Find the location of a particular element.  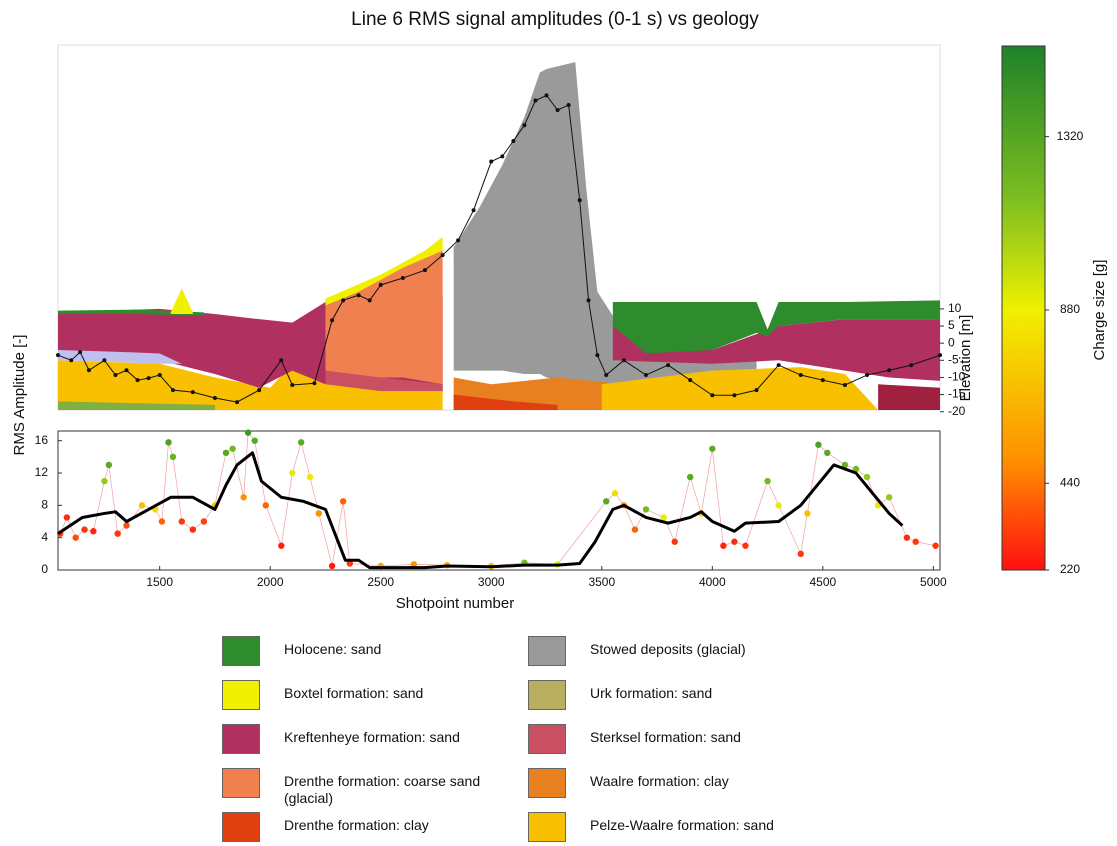

y-tick-label: -20 is located at coordinates (957, 411).